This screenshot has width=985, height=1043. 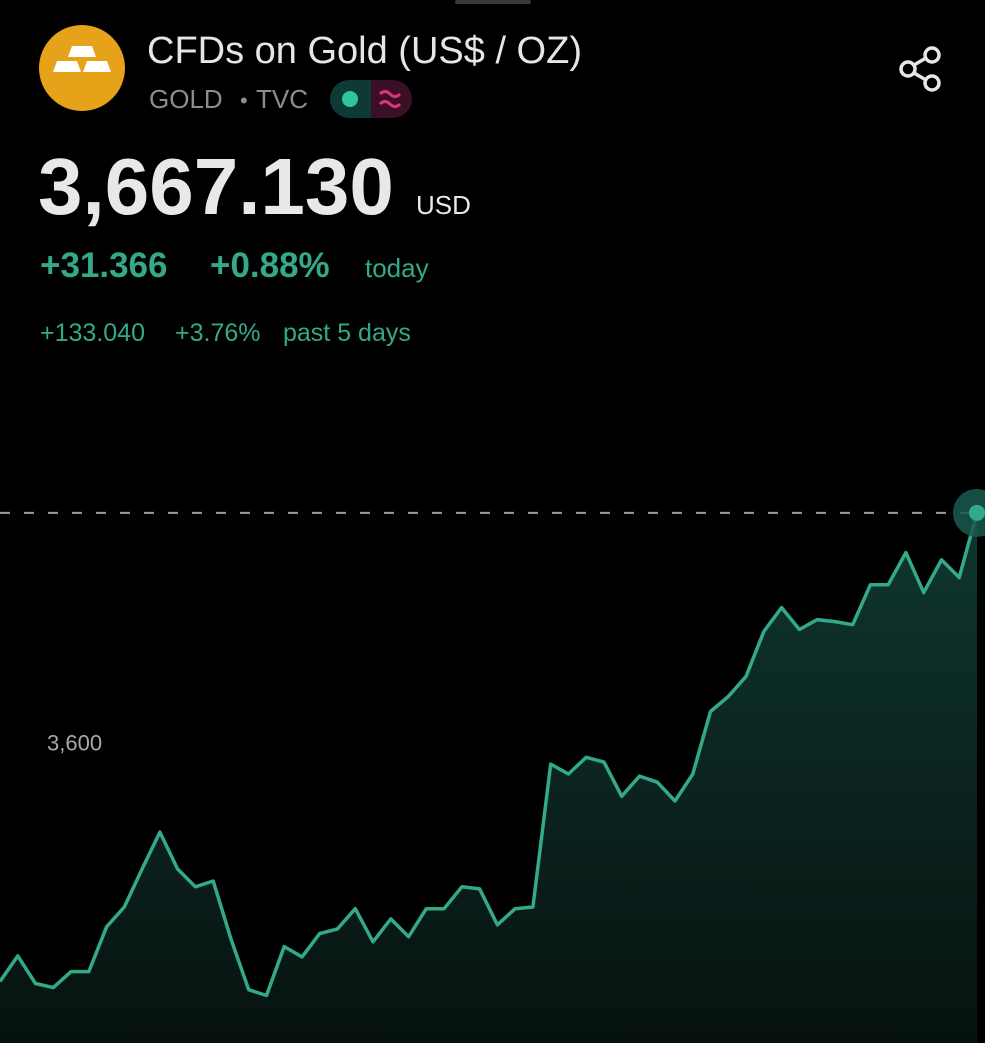 What do you see at coordinates (74, 742) in the screenshot?
I see `y-tick-label: 3,600` at bounding box center [74, 742].